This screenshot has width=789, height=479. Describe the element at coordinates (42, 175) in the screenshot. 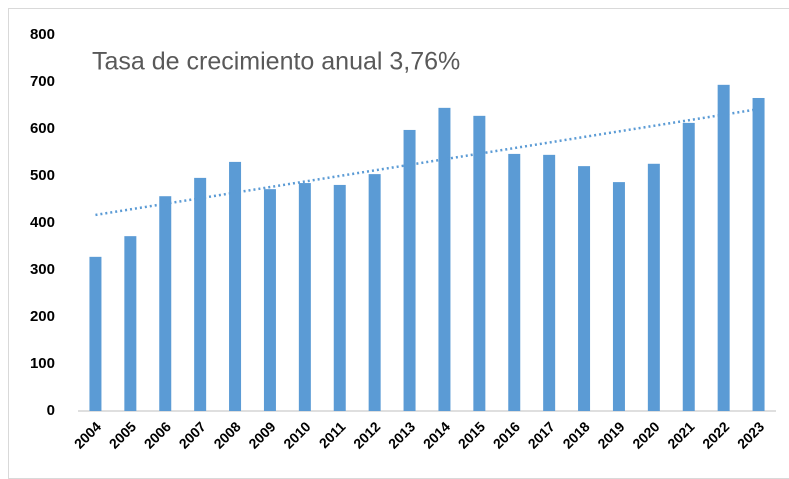

I see `y-tick-label: 500` at that location.